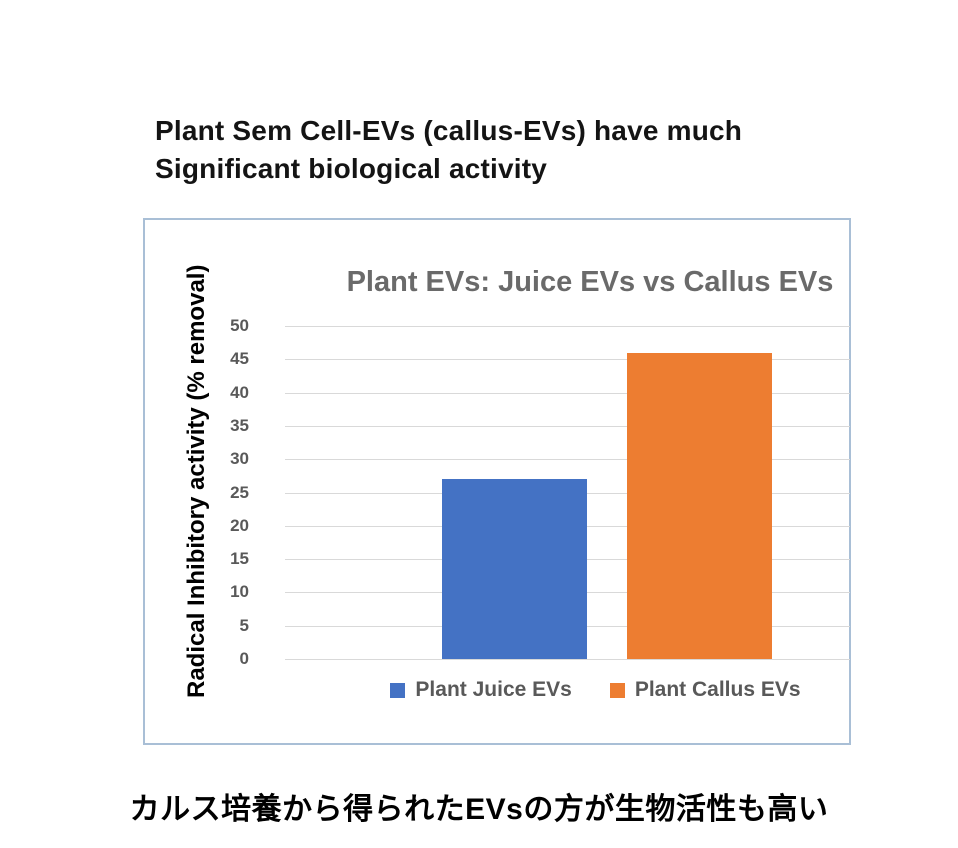 This screenshot has height=848, width=958. What do you see at coordinates (206, 492) in the screenshot?
I see `y-axis-ticks: 0 5 10 15 20 25 30 35 40 45 50` at bounding box center [206, 492].